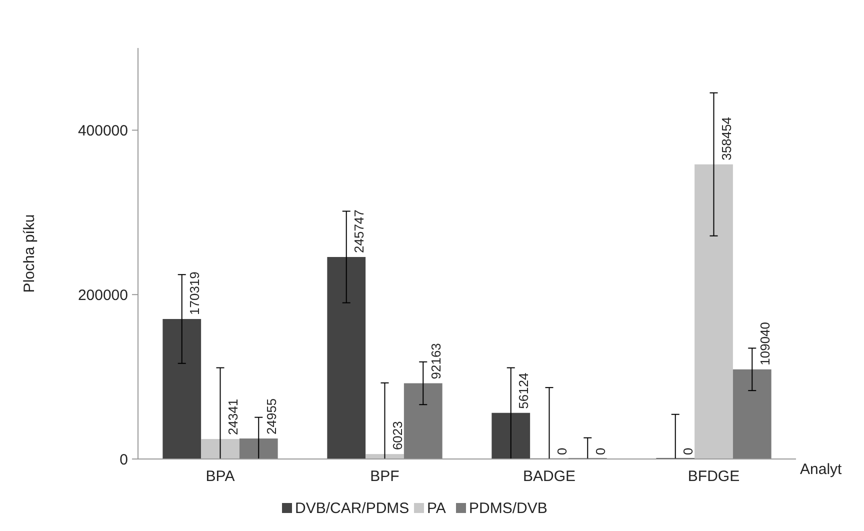 This screenshot has width=864, height=531. Describe the element at coordinates (714, 476) in the screenshot. I see `x-tick-label: BFDGE` at that location.